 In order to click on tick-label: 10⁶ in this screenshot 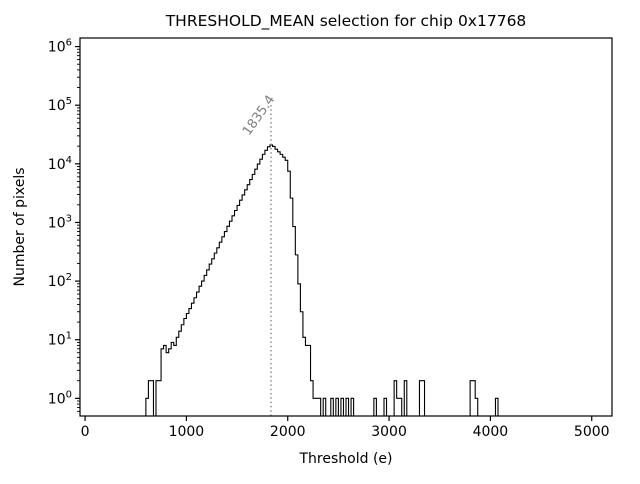, I will do `click(60, 47)`.